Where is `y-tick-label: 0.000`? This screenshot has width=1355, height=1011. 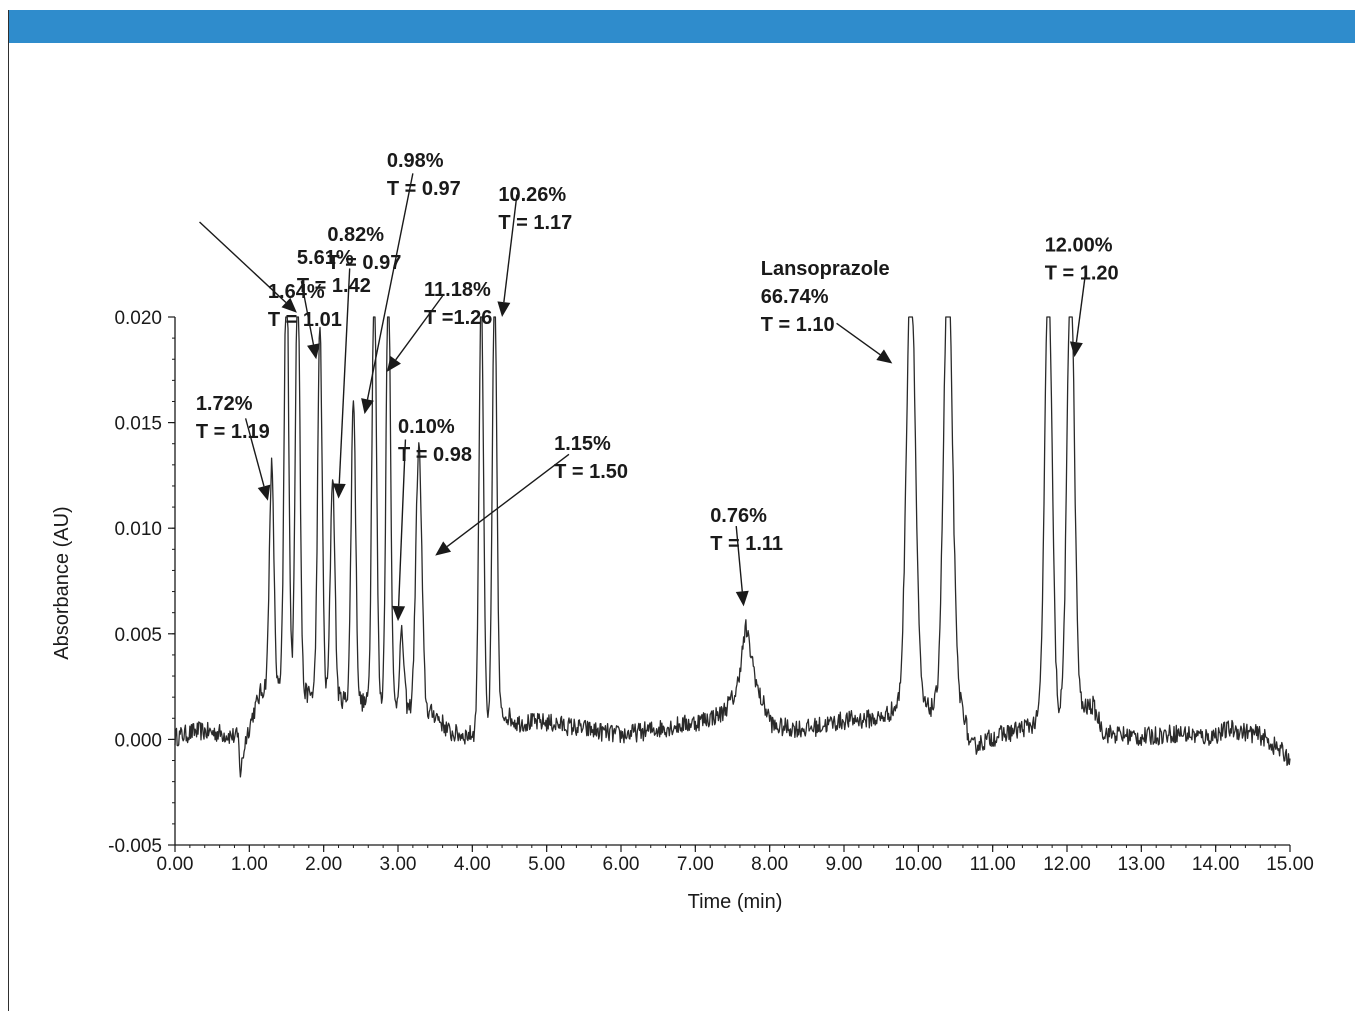
y-tick-label: 0.000 is located at coordinates (138, 740).